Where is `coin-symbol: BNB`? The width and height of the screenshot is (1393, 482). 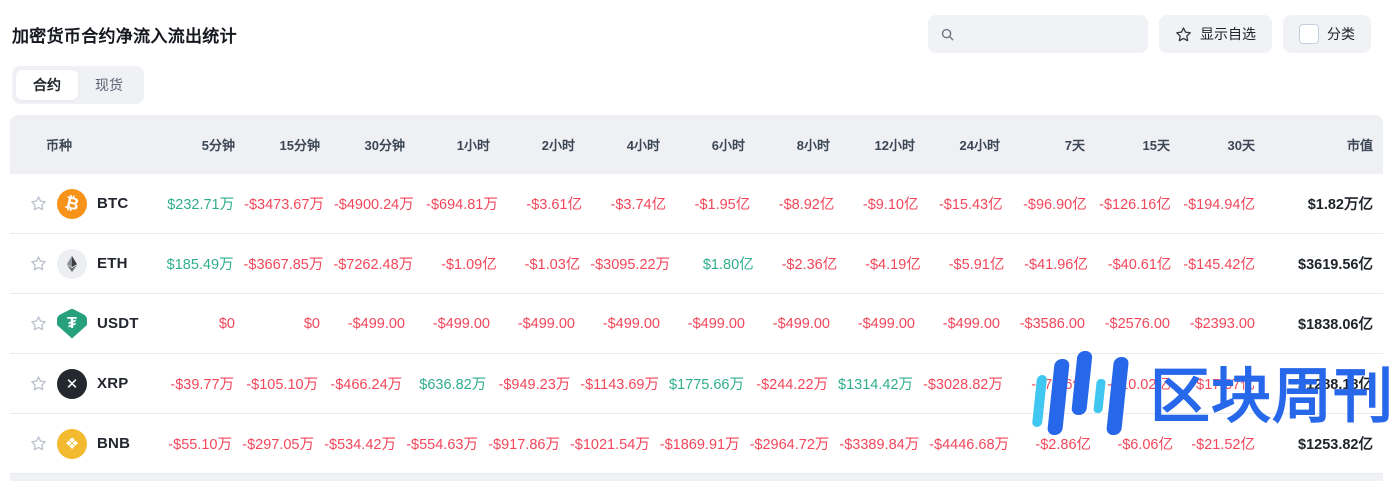 coin-symbol: BNB is located at coordinates (114, 443).